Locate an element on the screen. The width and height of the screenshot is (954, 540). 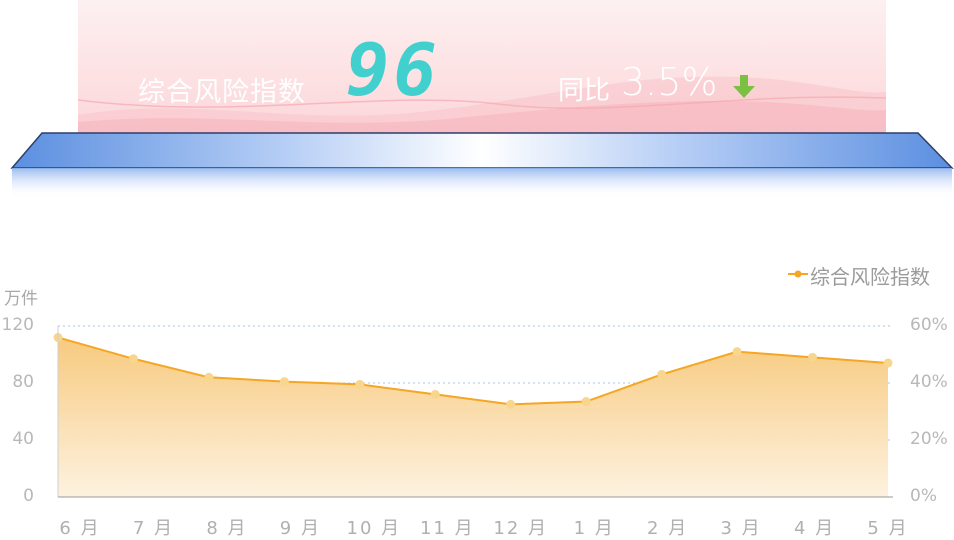
y-tick-label: 40 is located at coordinates (23, 439).